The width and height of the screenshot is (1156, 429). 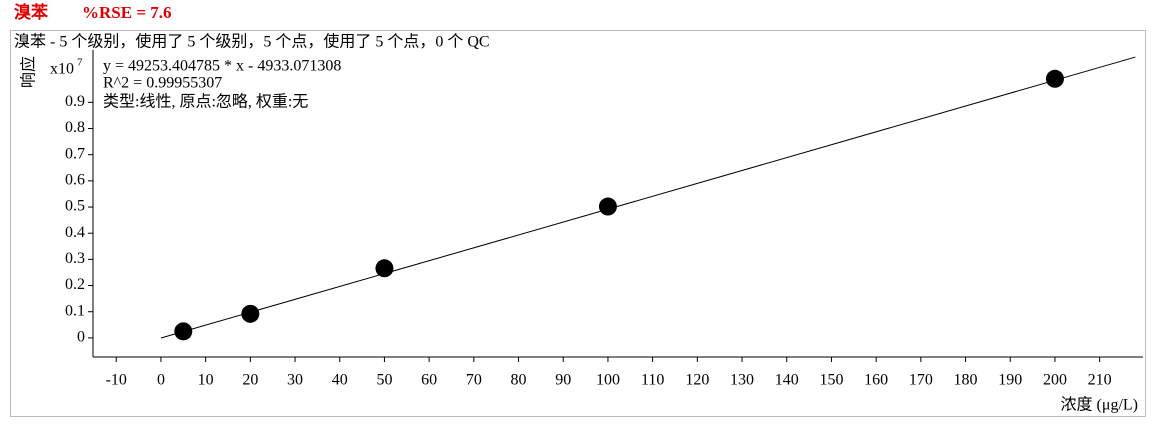 I want to click on y-tick-label: 0.8, so click(x=75, y=127).